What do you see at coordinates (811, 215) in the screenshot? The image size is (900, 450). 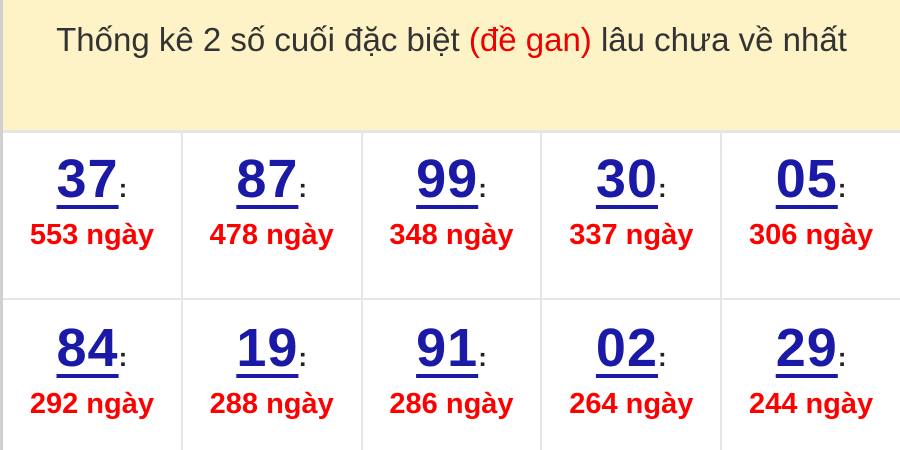 I see `number-cell: 05: 306 ngày` at bounding box center [811, 215].